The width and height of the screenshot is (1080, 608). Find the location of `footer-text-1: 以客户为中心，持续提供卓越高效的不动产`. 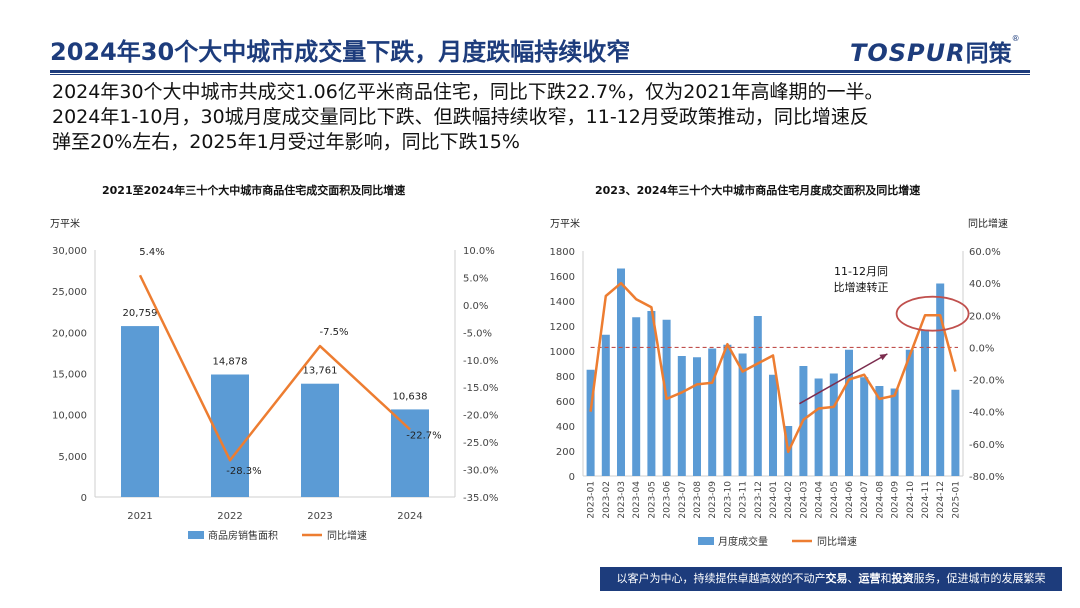

footer-text-1: 以客户为中心，持续提供卓越高效的不动产 is located at coordinates (721, 578).